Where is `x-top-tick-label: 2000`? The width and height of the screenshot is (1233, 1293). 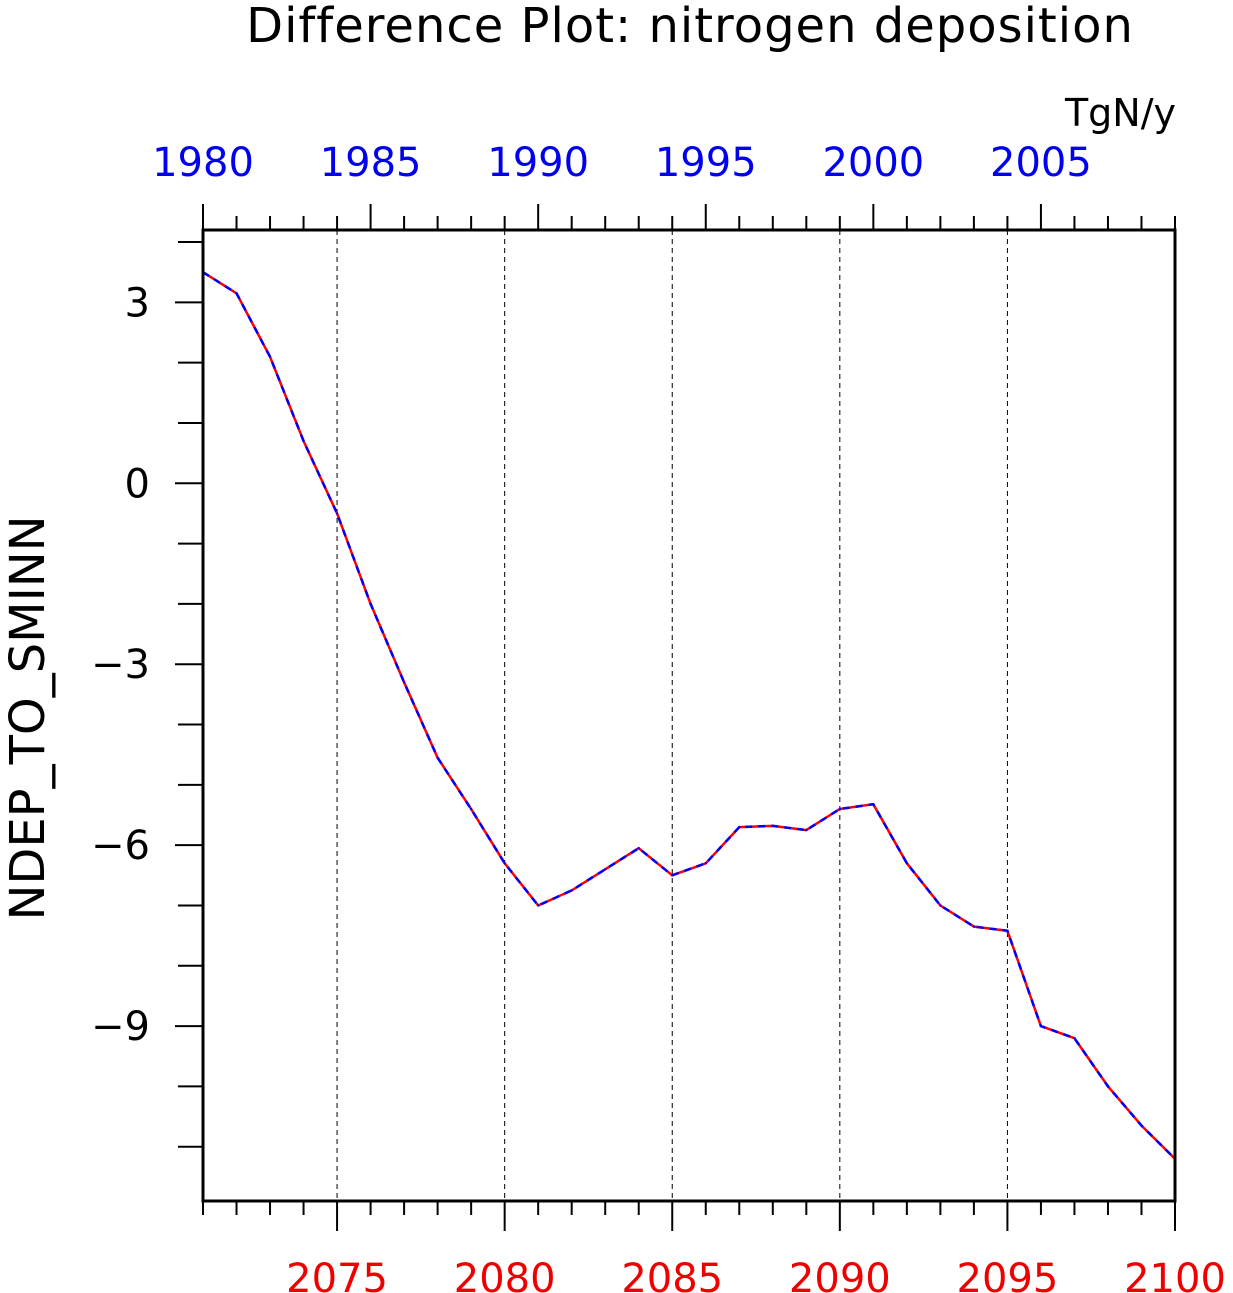 x-top-tick-label: 2000 is located at coordinates (873, 163).